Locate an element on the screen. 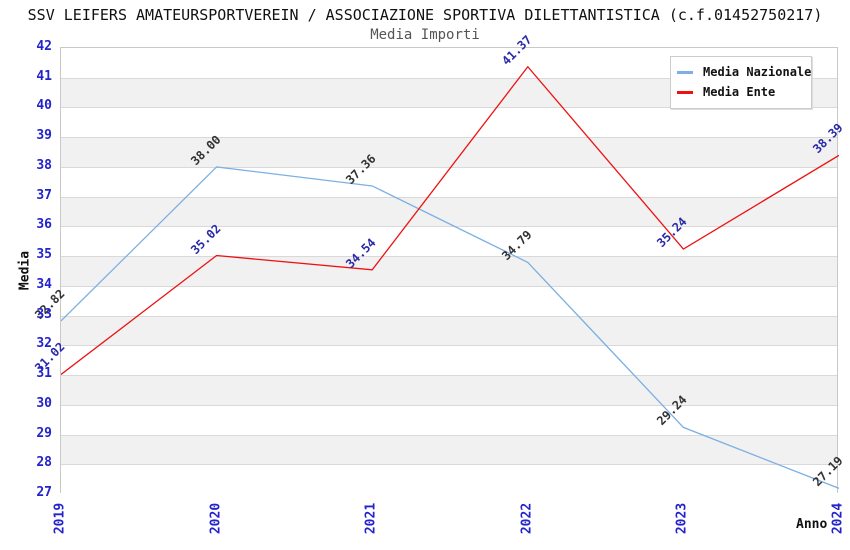 The image size is (850, 550). y-tick-label: 34 is located at coordinates (44, 284).